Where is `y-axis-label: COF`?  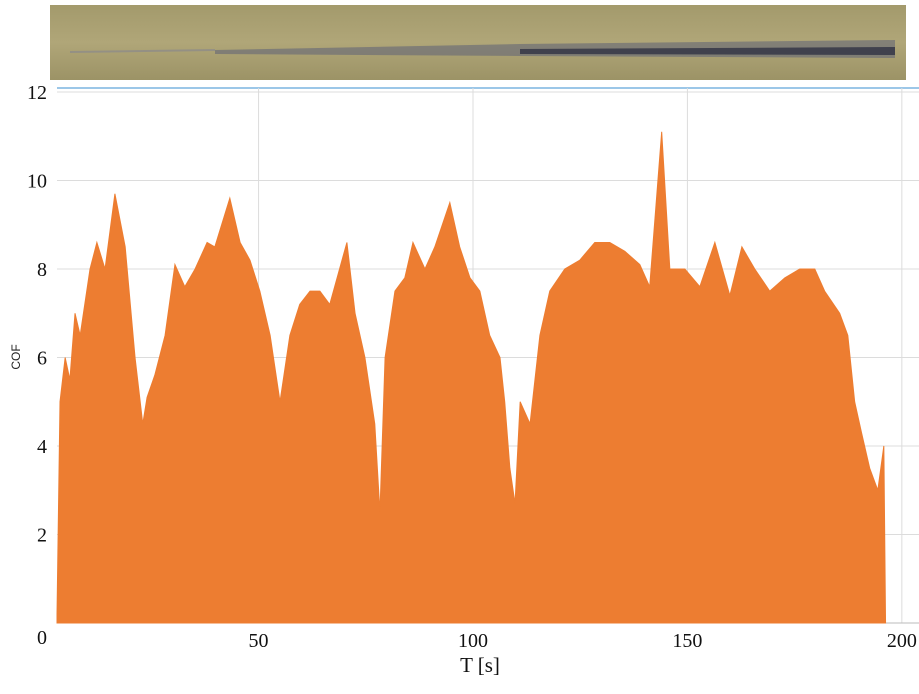
y-axis-label: COF is located at coordinates (16, 356).